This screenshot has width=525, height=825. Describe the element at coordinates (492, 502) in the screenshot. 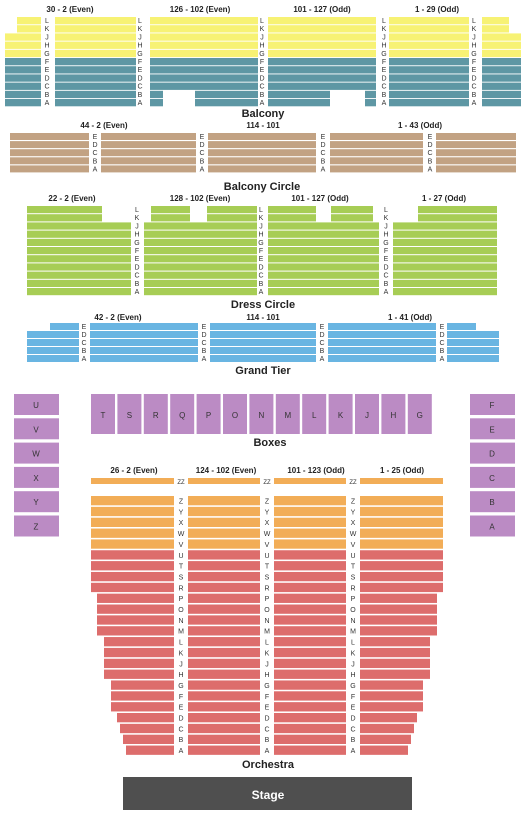

I see `box-B` at that location.